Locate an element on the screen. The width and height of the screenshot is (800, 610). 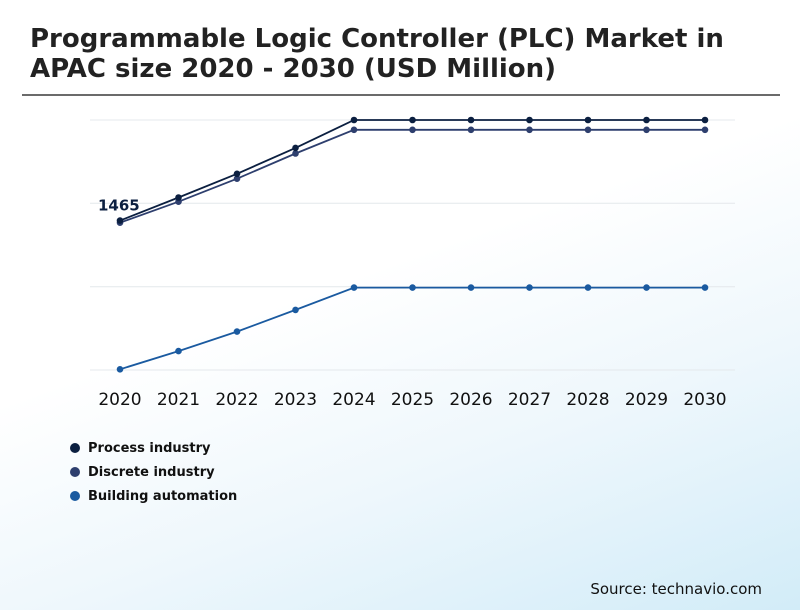
data-point-process-industry-2023 is located at coordinates (295, 148).